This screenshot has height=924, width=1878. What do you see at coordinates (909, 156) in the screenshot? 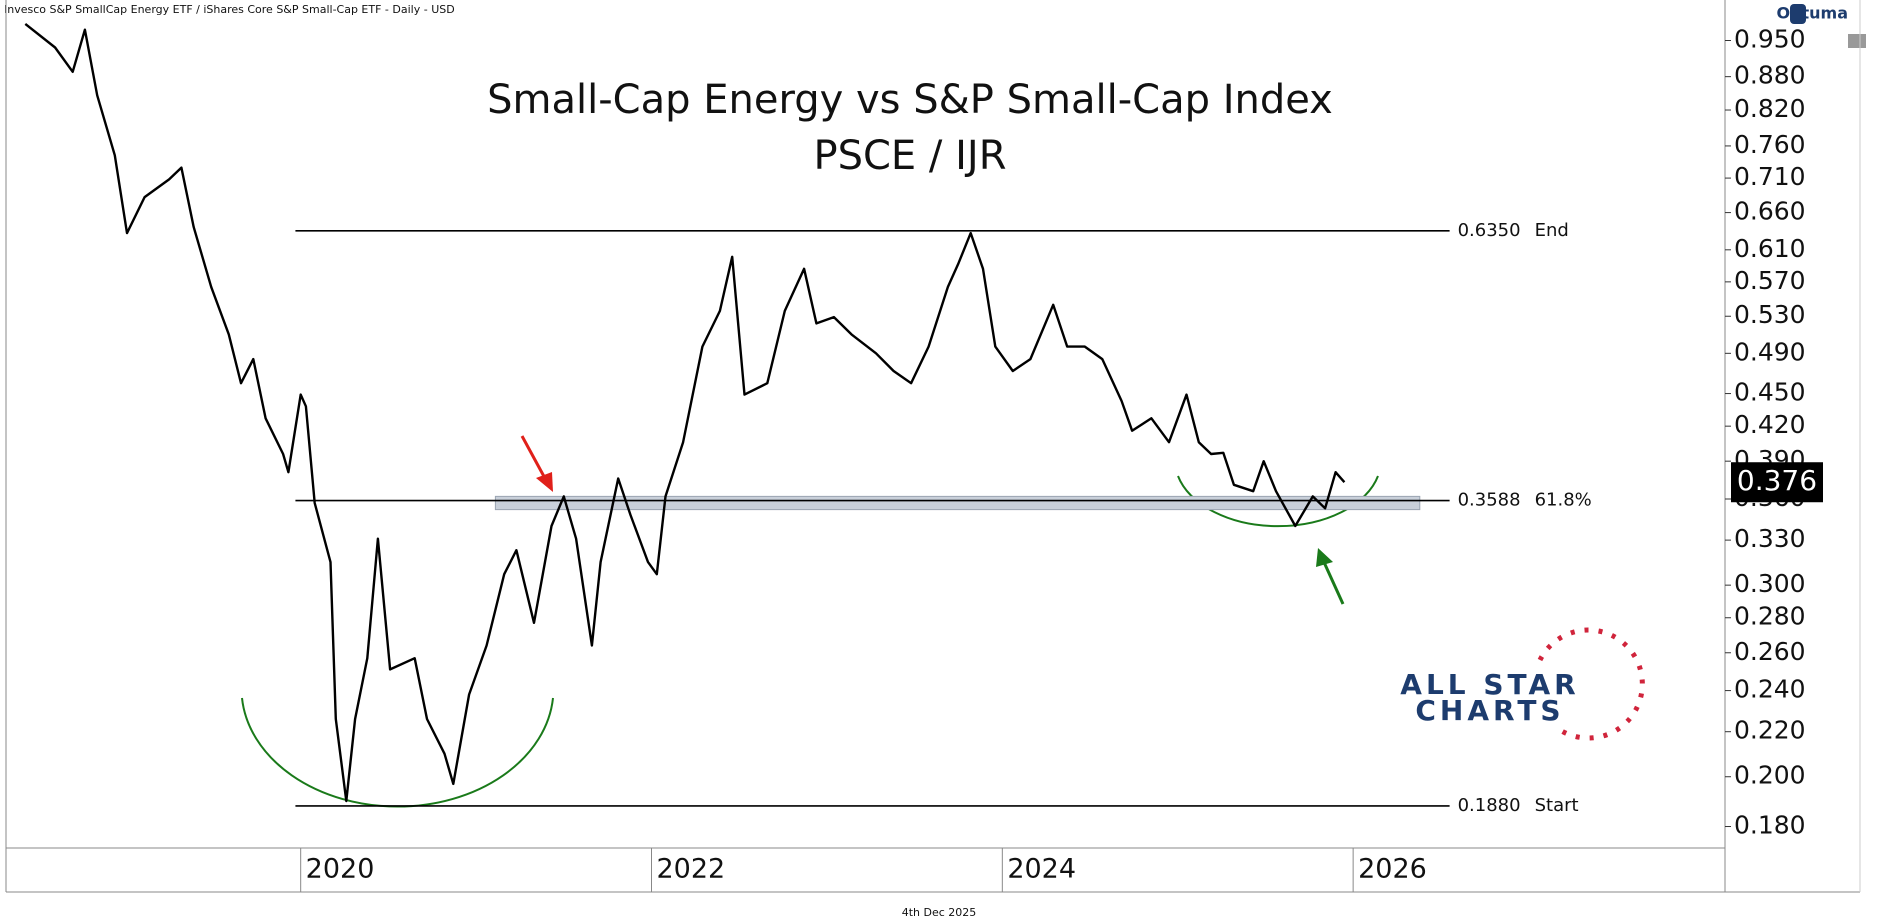
I see `chart-subtitle: PSCE / IJR` at bounding box center [909, 156].